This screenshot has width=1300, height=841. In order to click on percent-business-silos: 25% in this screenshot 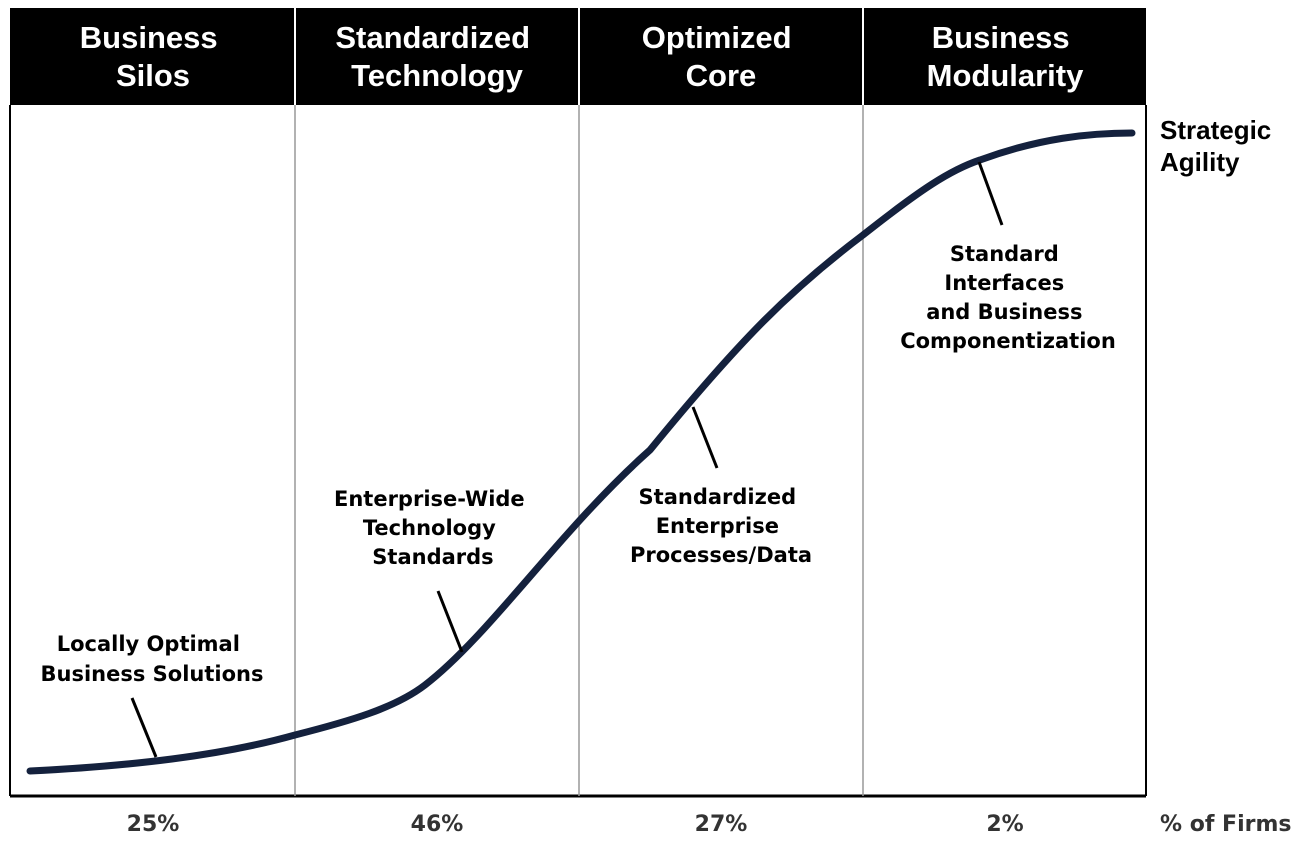, I will do `click(153, 824)`.